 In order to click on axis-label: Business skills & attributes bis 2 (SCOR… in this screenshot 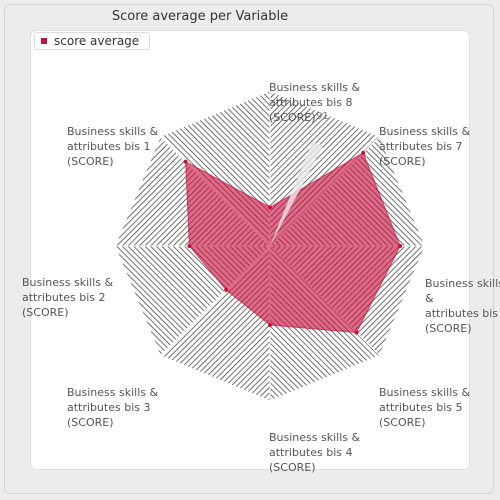, I will do `click(77, 297)`.